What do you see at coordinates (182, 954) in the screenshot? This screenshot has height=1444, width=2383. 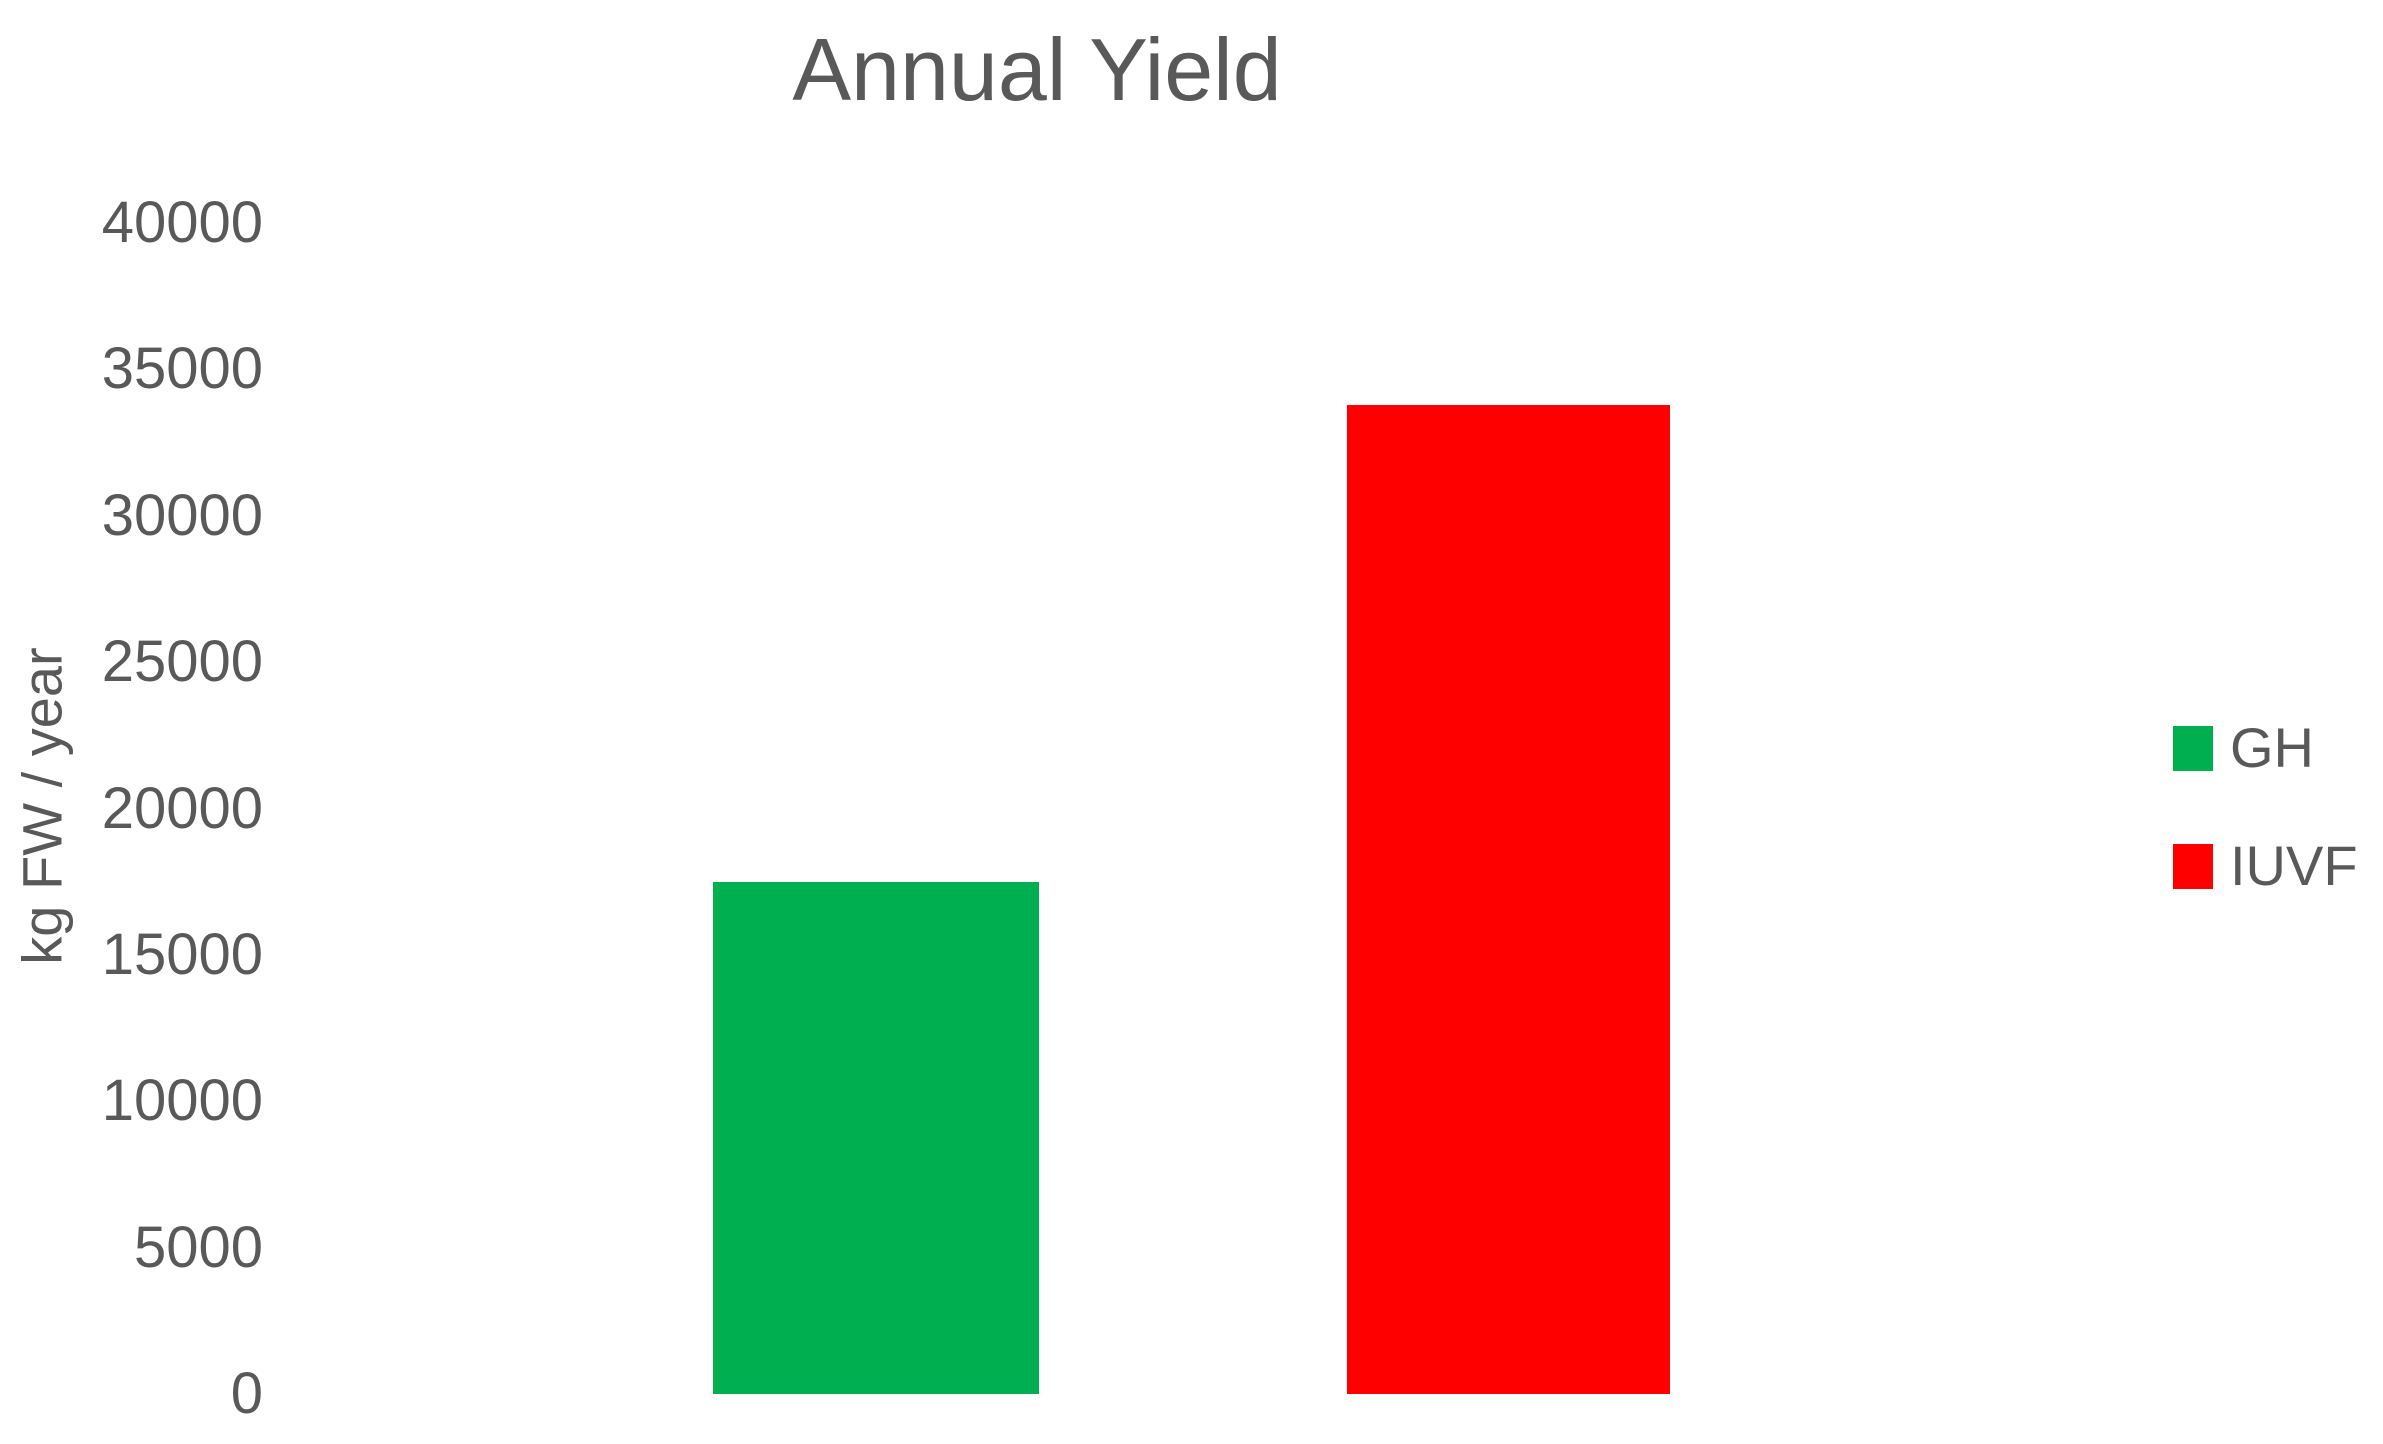 I see `y-tick-label: 15000` at bounding box center [182, 954].